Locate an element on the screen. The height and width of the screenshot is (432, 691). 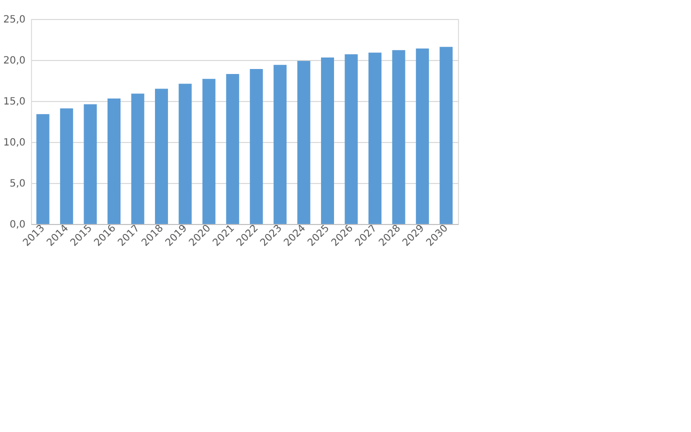
y-tick-label: 0,0 is located at coordinates (18, 225).